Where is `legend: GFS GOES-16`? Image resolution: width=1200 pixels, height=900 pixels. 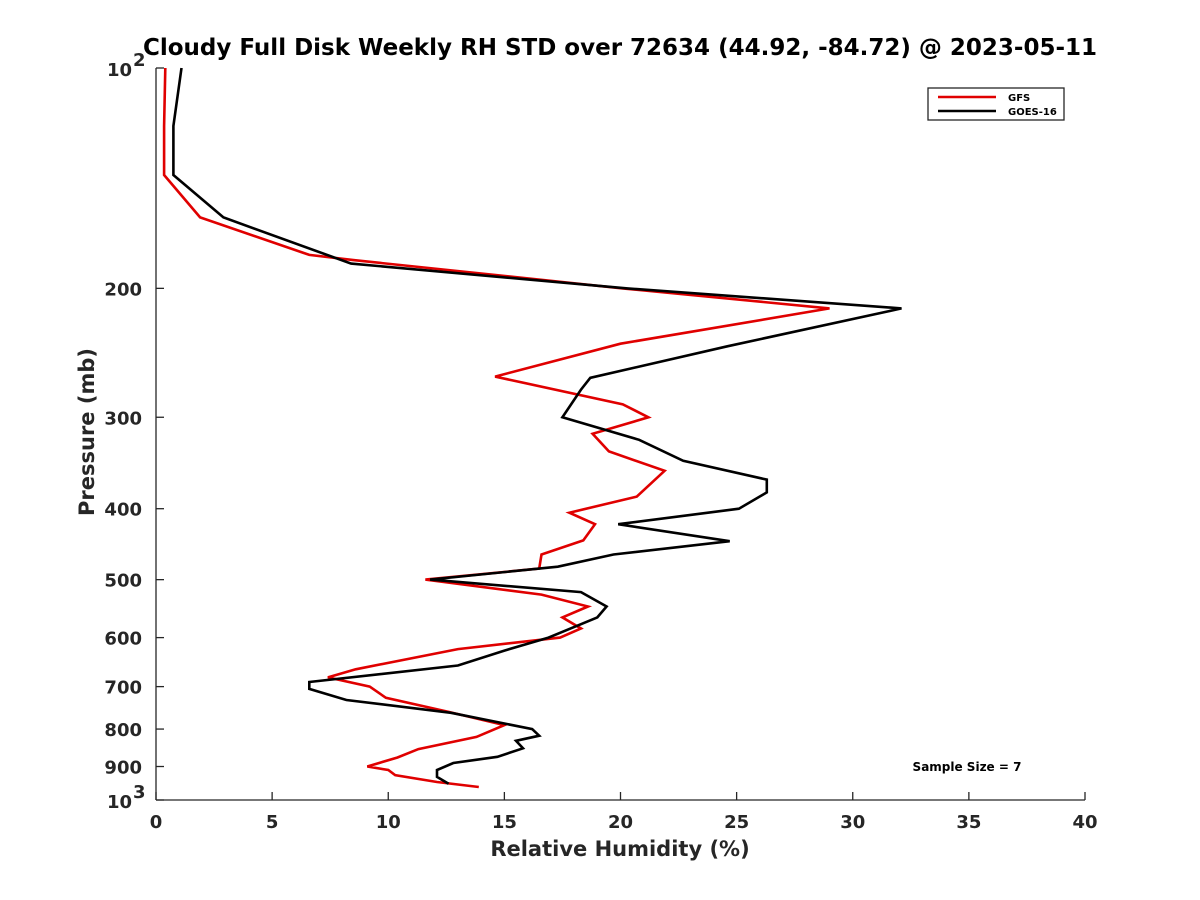 legend: GFS GOES-16 is located at coordinates (996, 104).